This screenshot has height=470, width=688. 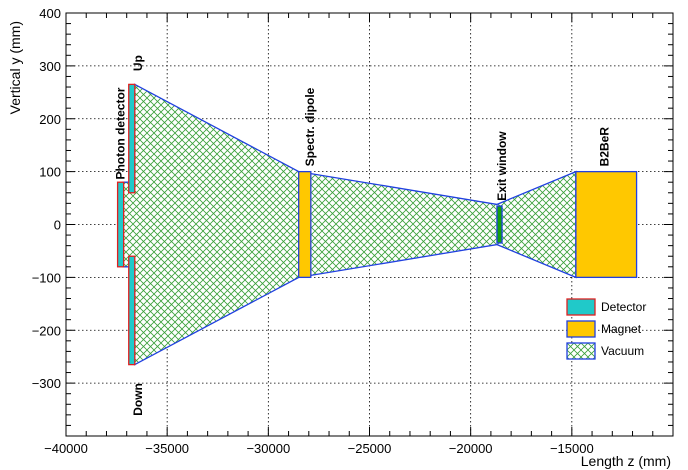 What do you see at coordinates (310, 126) in the screenshot?
I see `spectr-dipole-label: Spectr. dipole` at bounding box center [310, 126].